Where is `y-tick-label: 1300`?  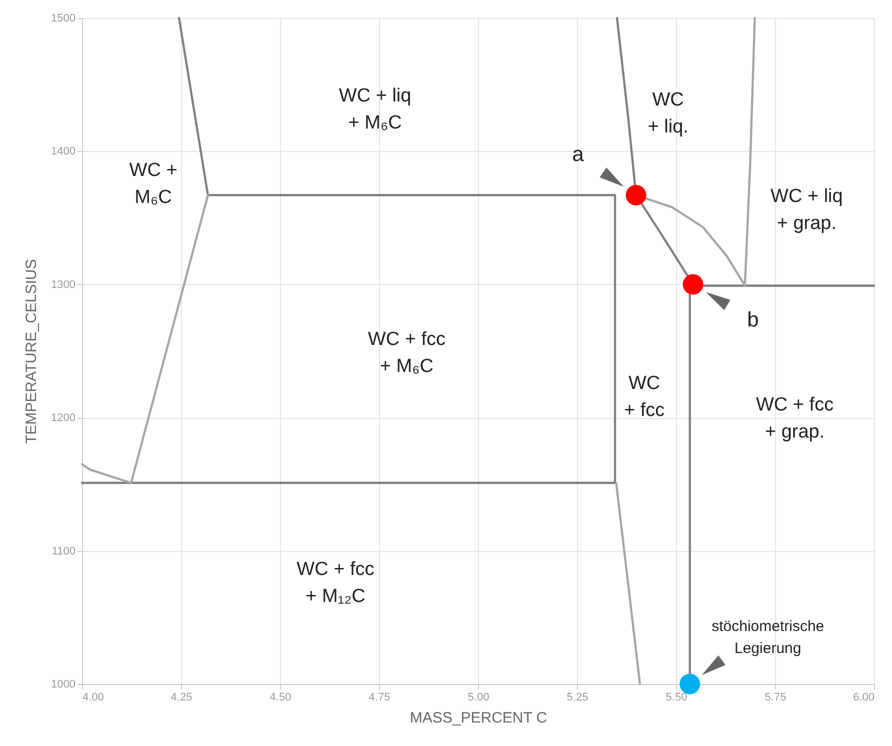 y-tick-label: 1300 is located at coordinates (63, 284).